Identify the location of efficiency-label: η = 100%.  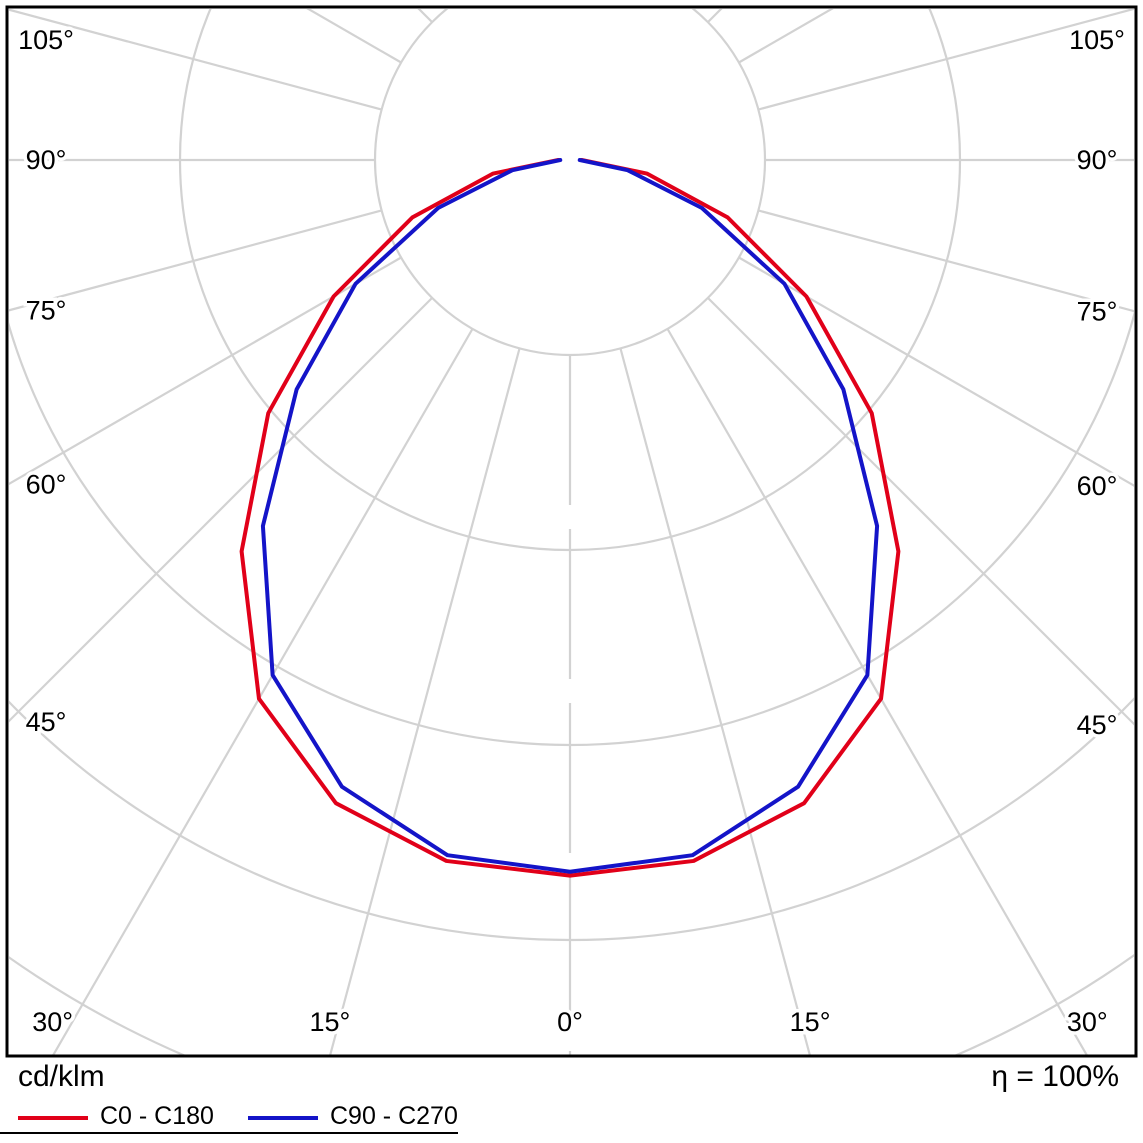
(1055, 1076).